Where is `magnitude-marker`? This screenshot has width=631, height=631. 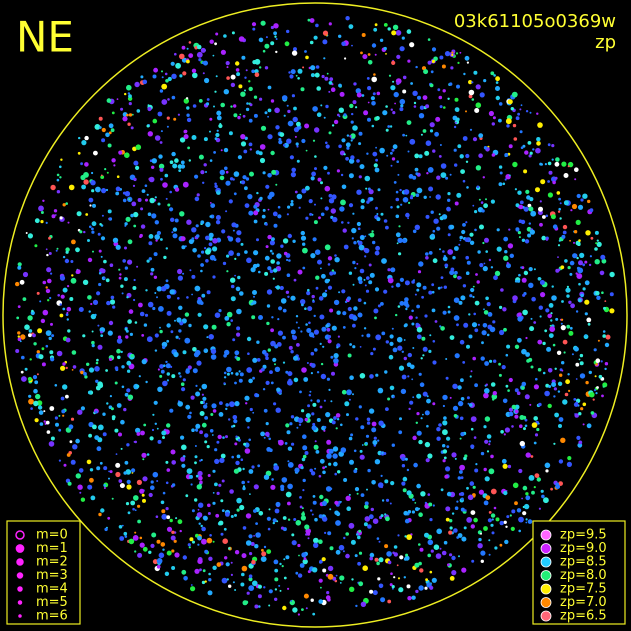
magnitude-marker is located at coordinates (20, 616).